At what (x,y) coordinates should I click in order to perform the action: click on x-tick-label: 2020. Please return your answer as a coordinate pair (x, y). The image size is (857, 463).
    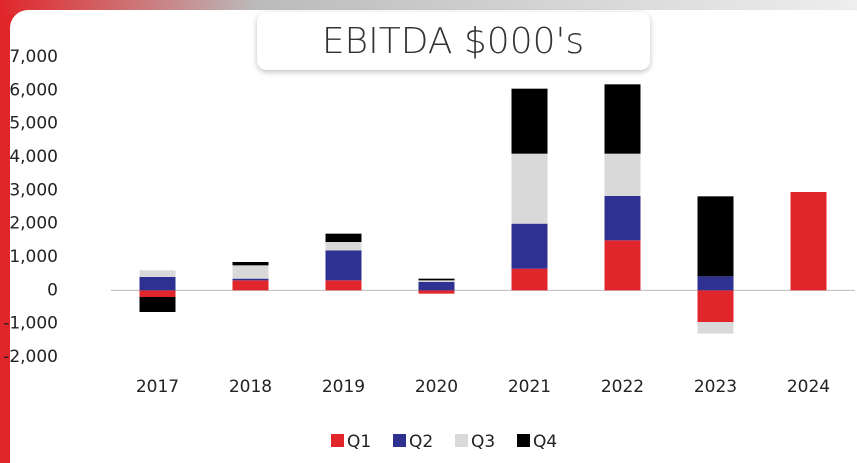
    Looking at the image, I should click on (436, 387).